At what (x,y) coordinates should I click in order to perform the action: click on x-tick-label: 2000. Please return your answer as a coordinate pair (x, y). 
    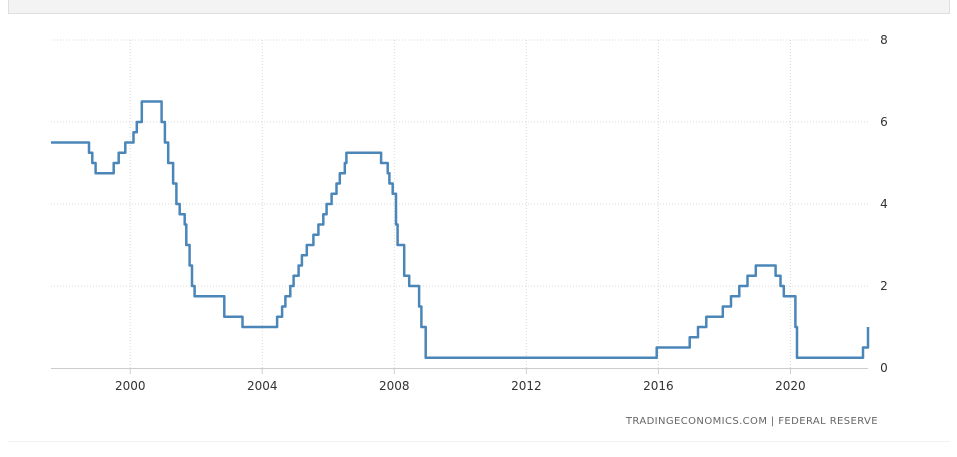
    Looking at the image, I should click on (130, 386).